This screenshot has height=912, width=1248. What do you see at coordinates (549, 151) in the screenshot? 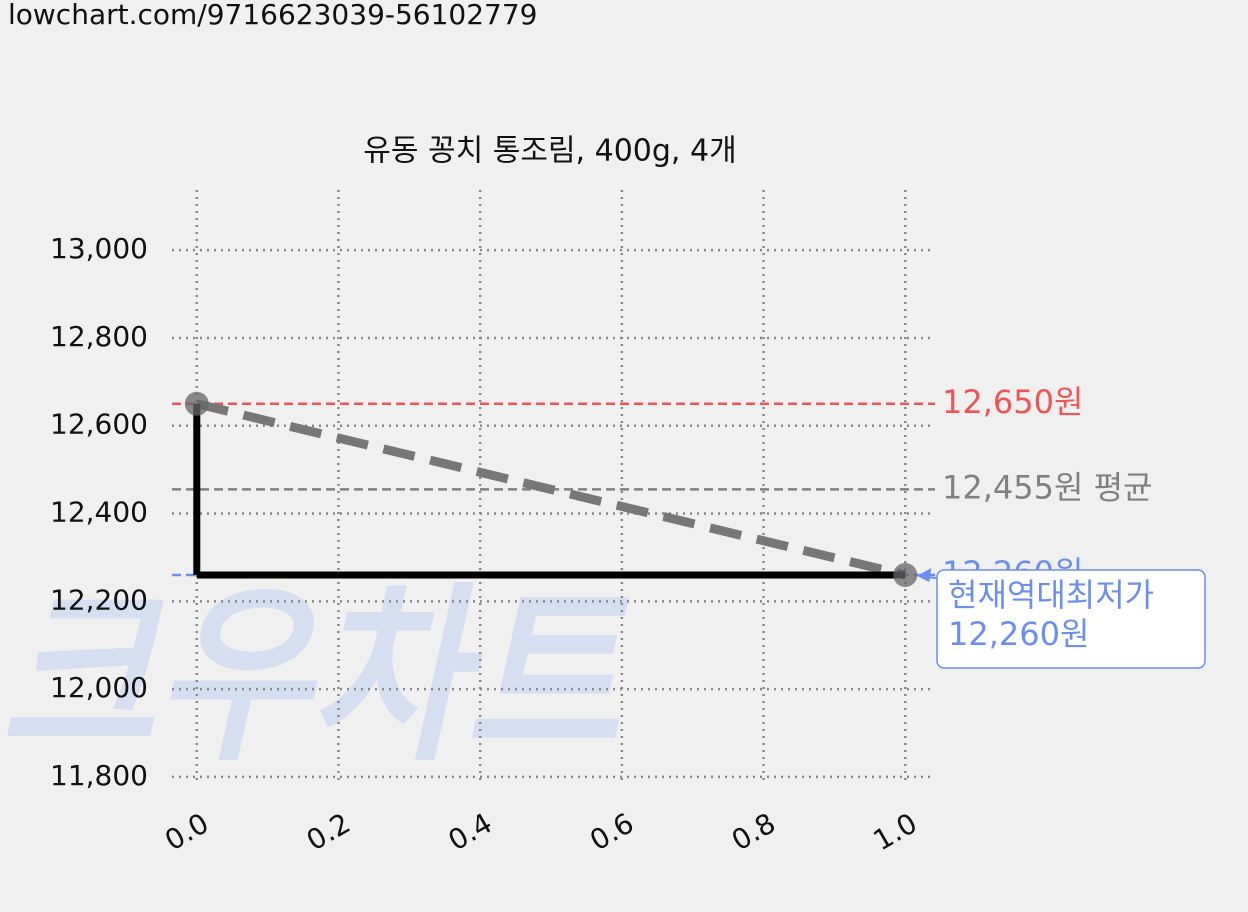
I see `chart-title: 유동 꽁치 통조림, 400g, 4개` at bounding box center [549, 151].